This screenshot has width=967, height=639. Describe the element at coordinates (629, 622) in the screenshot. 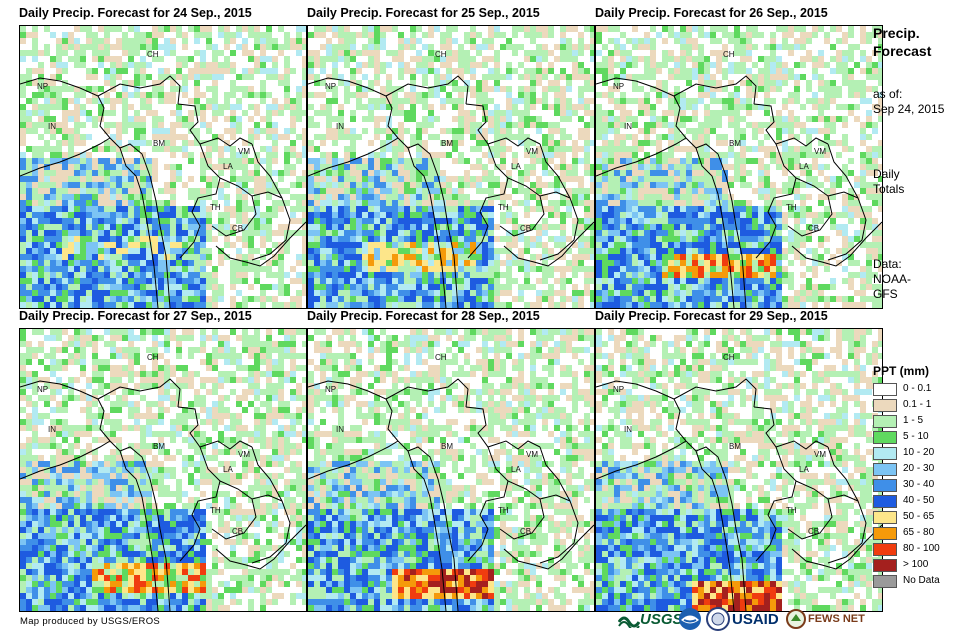

I see `usgs-wave-icon` at that location.